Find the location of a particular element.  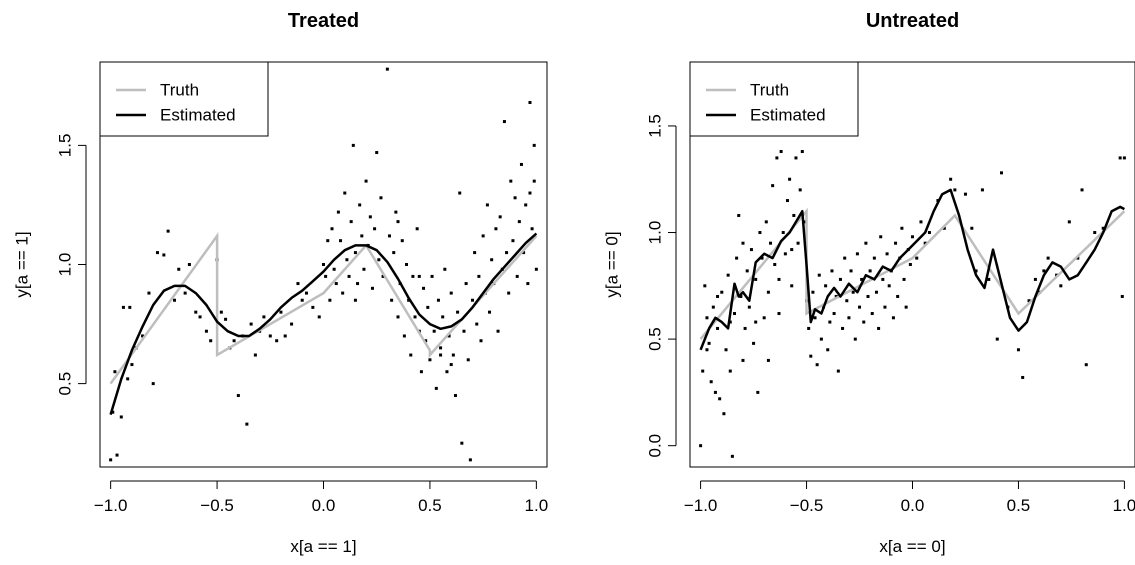

y-axis-label: y[a == 0] is located at coordinates (612, 264).